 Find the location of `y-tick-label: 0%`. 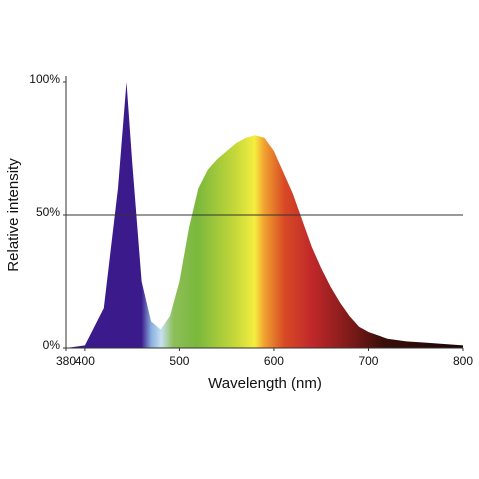

y-tick-label: 0% is located at coordinates (52, 345).